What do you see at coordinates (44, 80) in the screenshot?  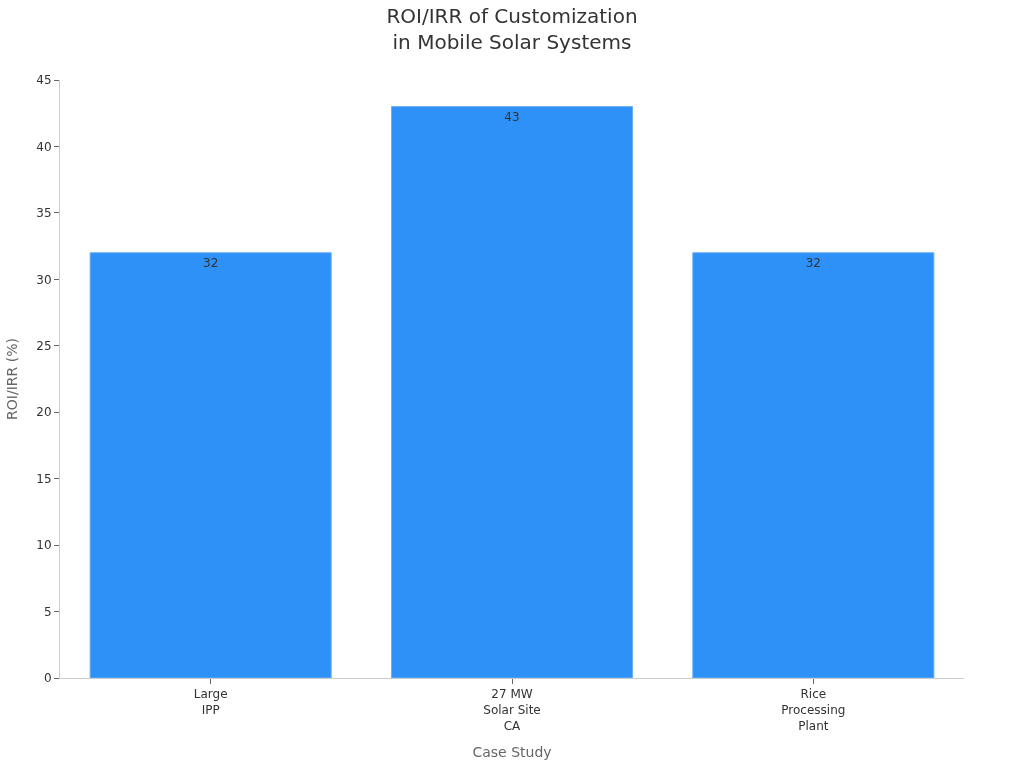 I see `y-tick-label: 45` at bounding box center [44, 80].